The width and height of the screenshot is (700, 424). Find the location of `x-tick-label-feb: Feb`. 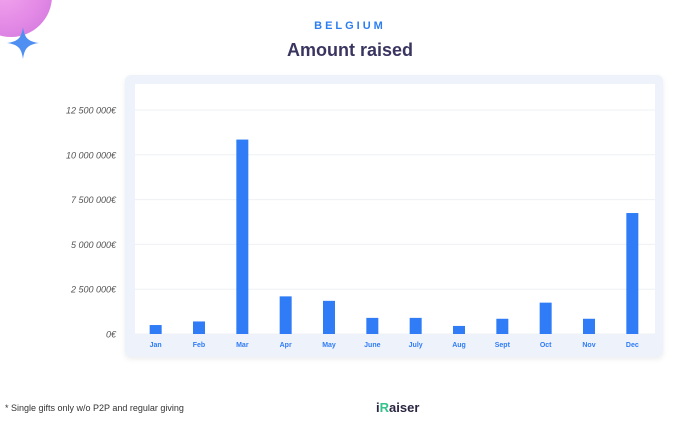

x-tick-label-feb: Feb is located at coordinates (199, 345).